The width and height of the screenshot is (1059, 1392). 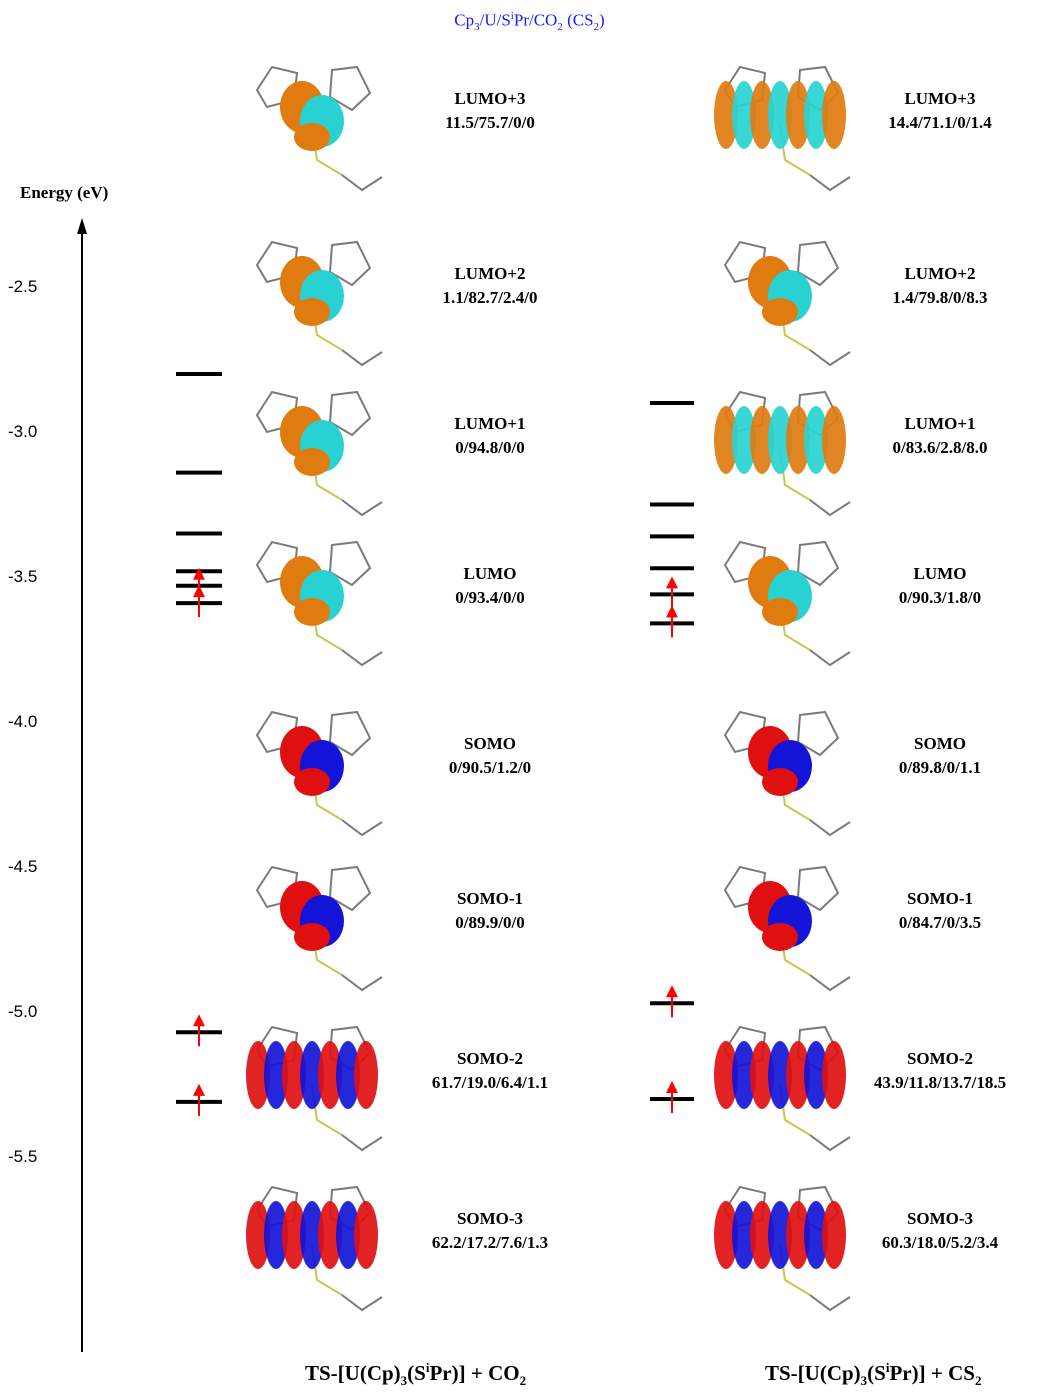 I want to click on orbital-composition: 1.1/82.7/2.4/0, so click(x=490, y=297).